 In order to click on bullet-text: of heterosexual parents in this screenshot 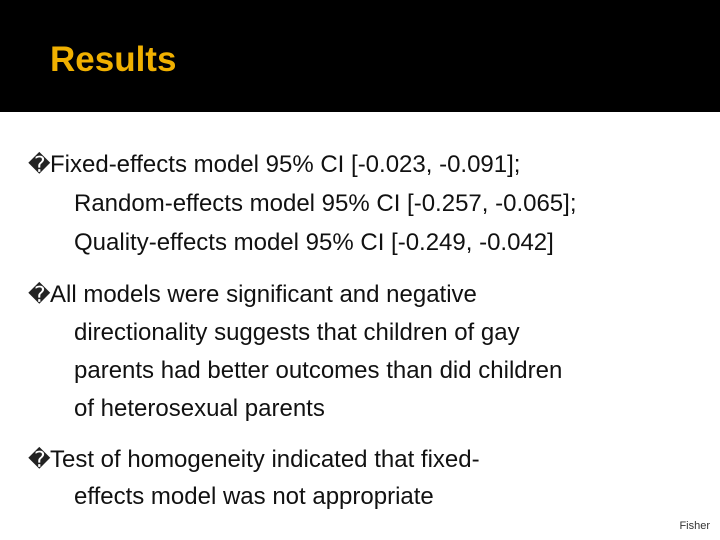, I will do `click(199, 408)`.